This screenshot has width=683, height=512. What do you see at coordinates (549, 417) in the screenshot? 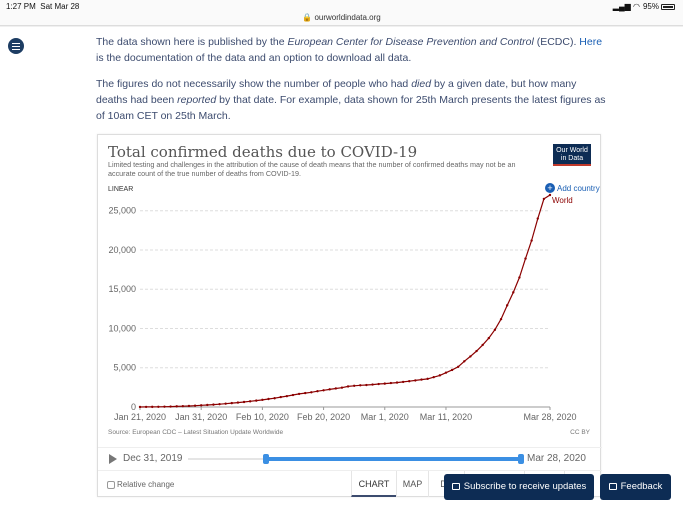
I see `x-tick-label: Mar 28, 2020` at bounding box center [549, 417].